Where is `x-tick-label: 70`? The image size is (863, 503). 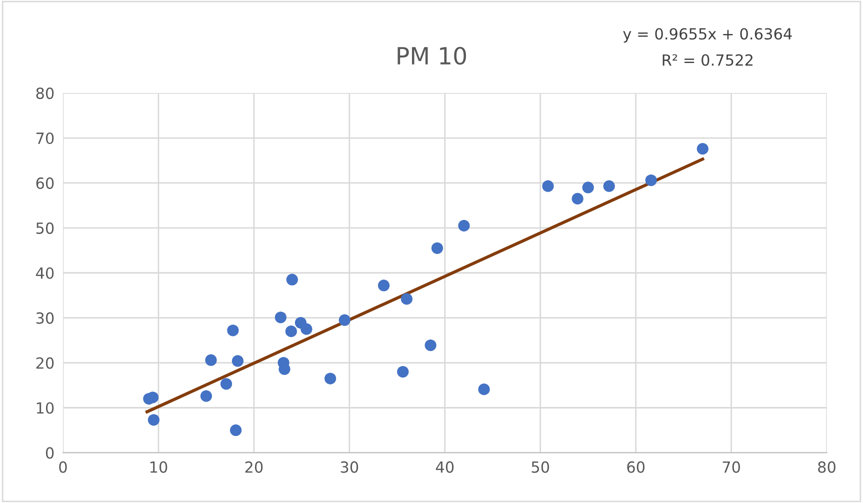 x-tick-label: 70 is located at coordinates (731, 467).